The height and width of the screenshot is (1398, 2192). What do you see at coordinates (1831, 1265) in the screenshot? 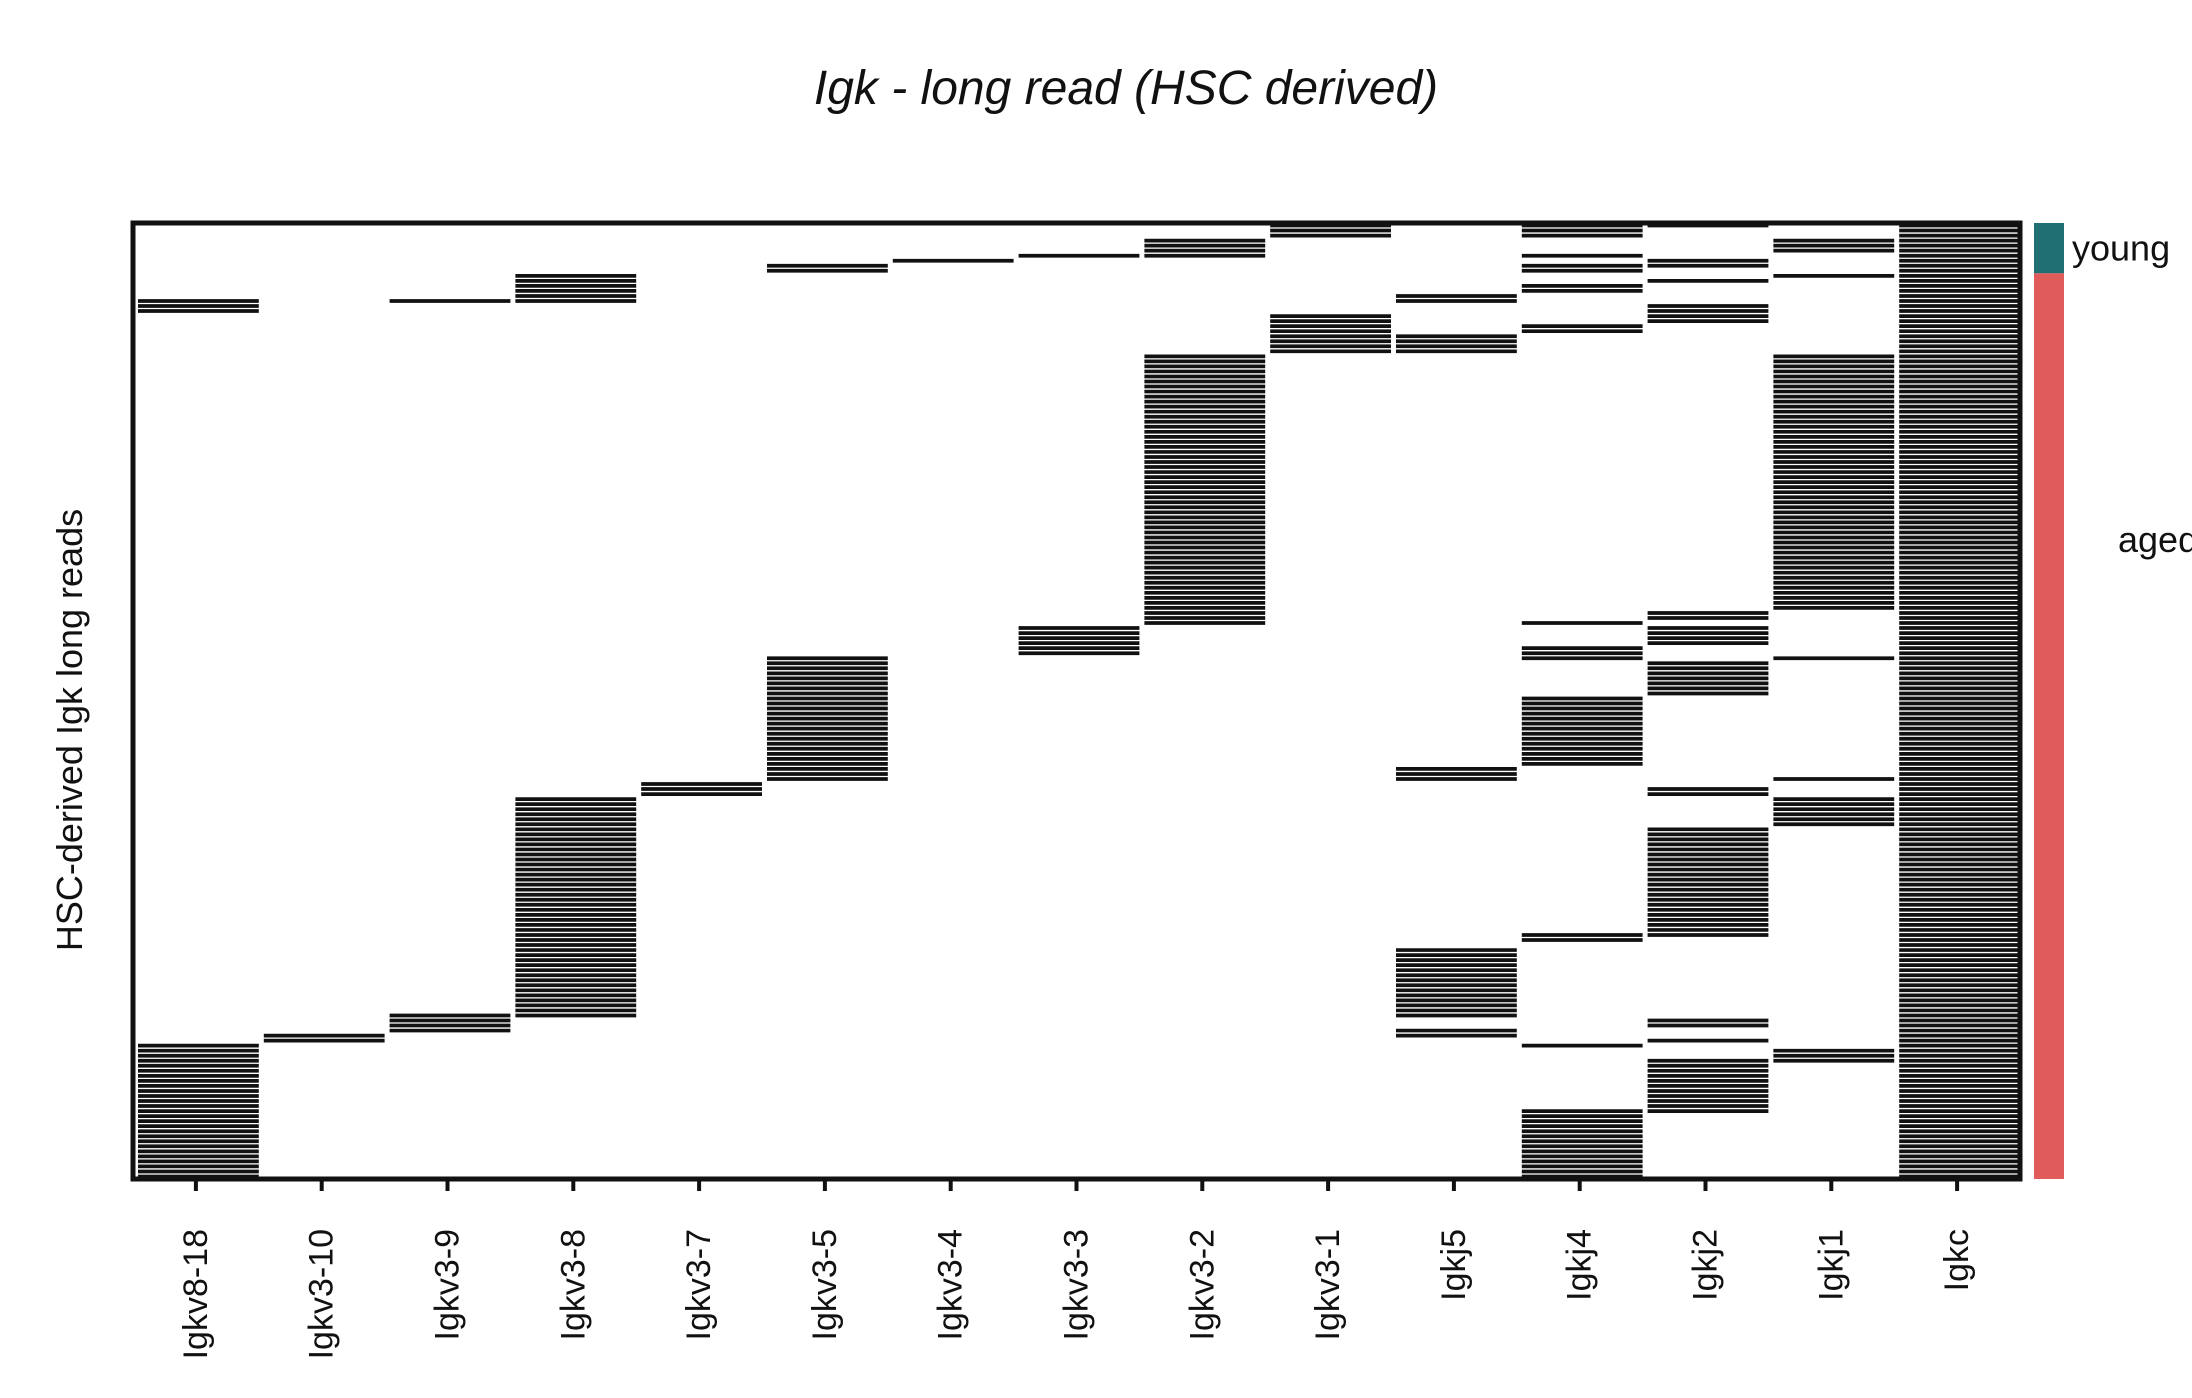
I see `x-tick-label-igkj1: Igkj1` at bounding box center [1831, 1265].